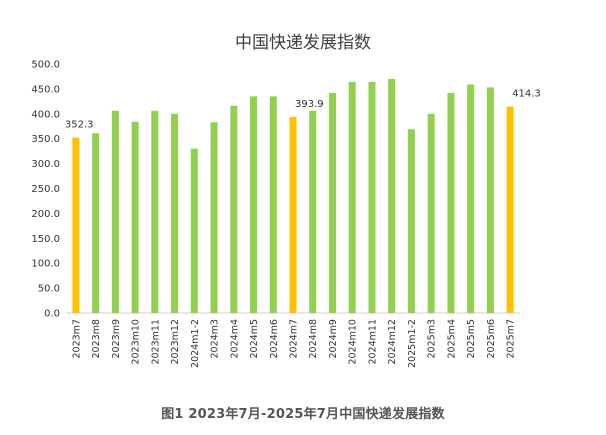  What do you see at coordinates (303, 43) in the screenshot?
I see `chart-title: 中国快递发展指数` at bounding box center [303, 43].